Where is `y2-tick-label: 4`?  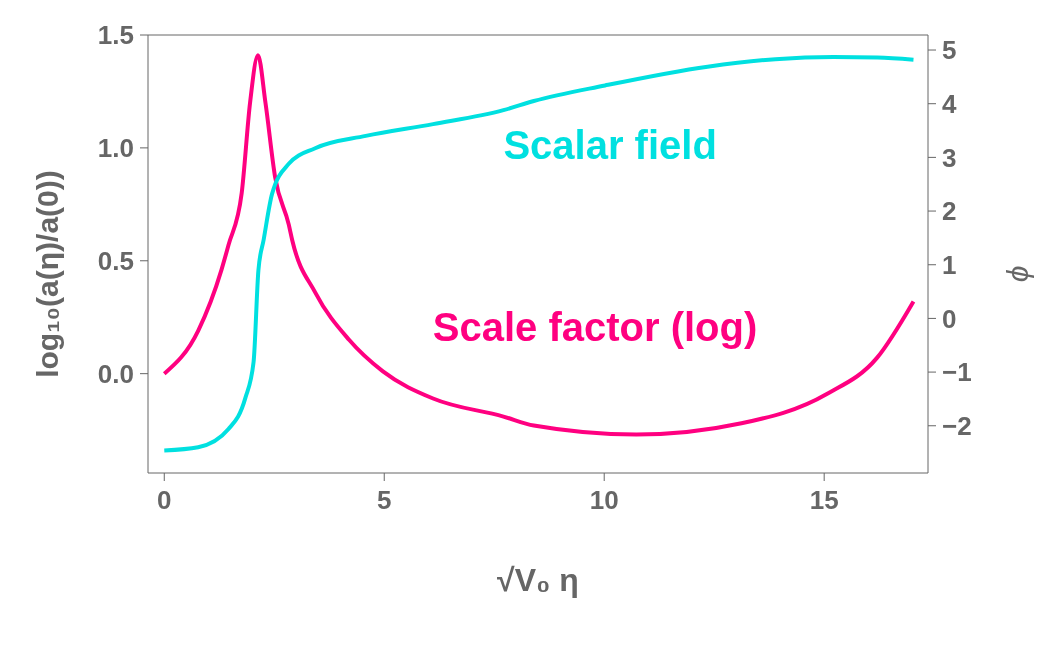
y2-tick-label: 4 is located at coordinates (949, 103).